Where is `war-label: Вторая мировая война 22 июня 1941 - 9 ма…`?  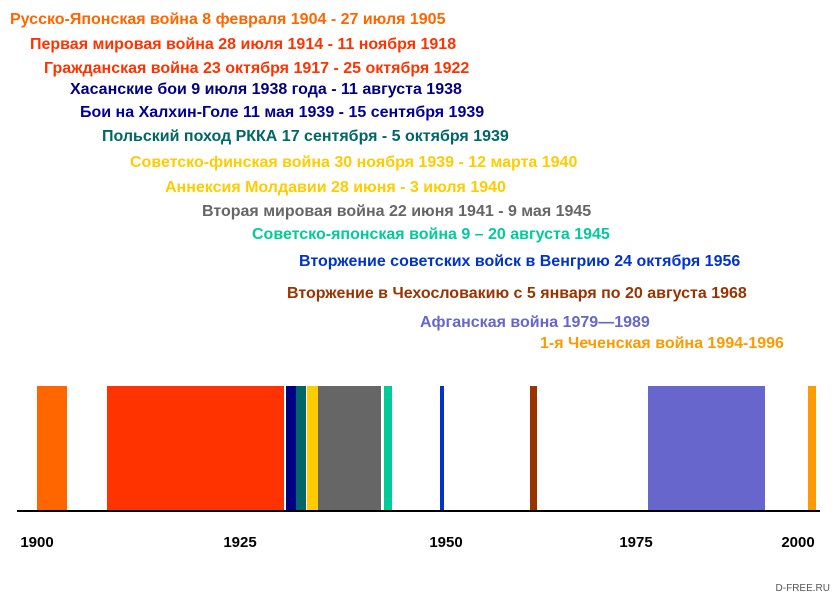
war-label: Вторая мировая война 22 июня 1941 - 9 ма… is located at coordinates (397, 211).